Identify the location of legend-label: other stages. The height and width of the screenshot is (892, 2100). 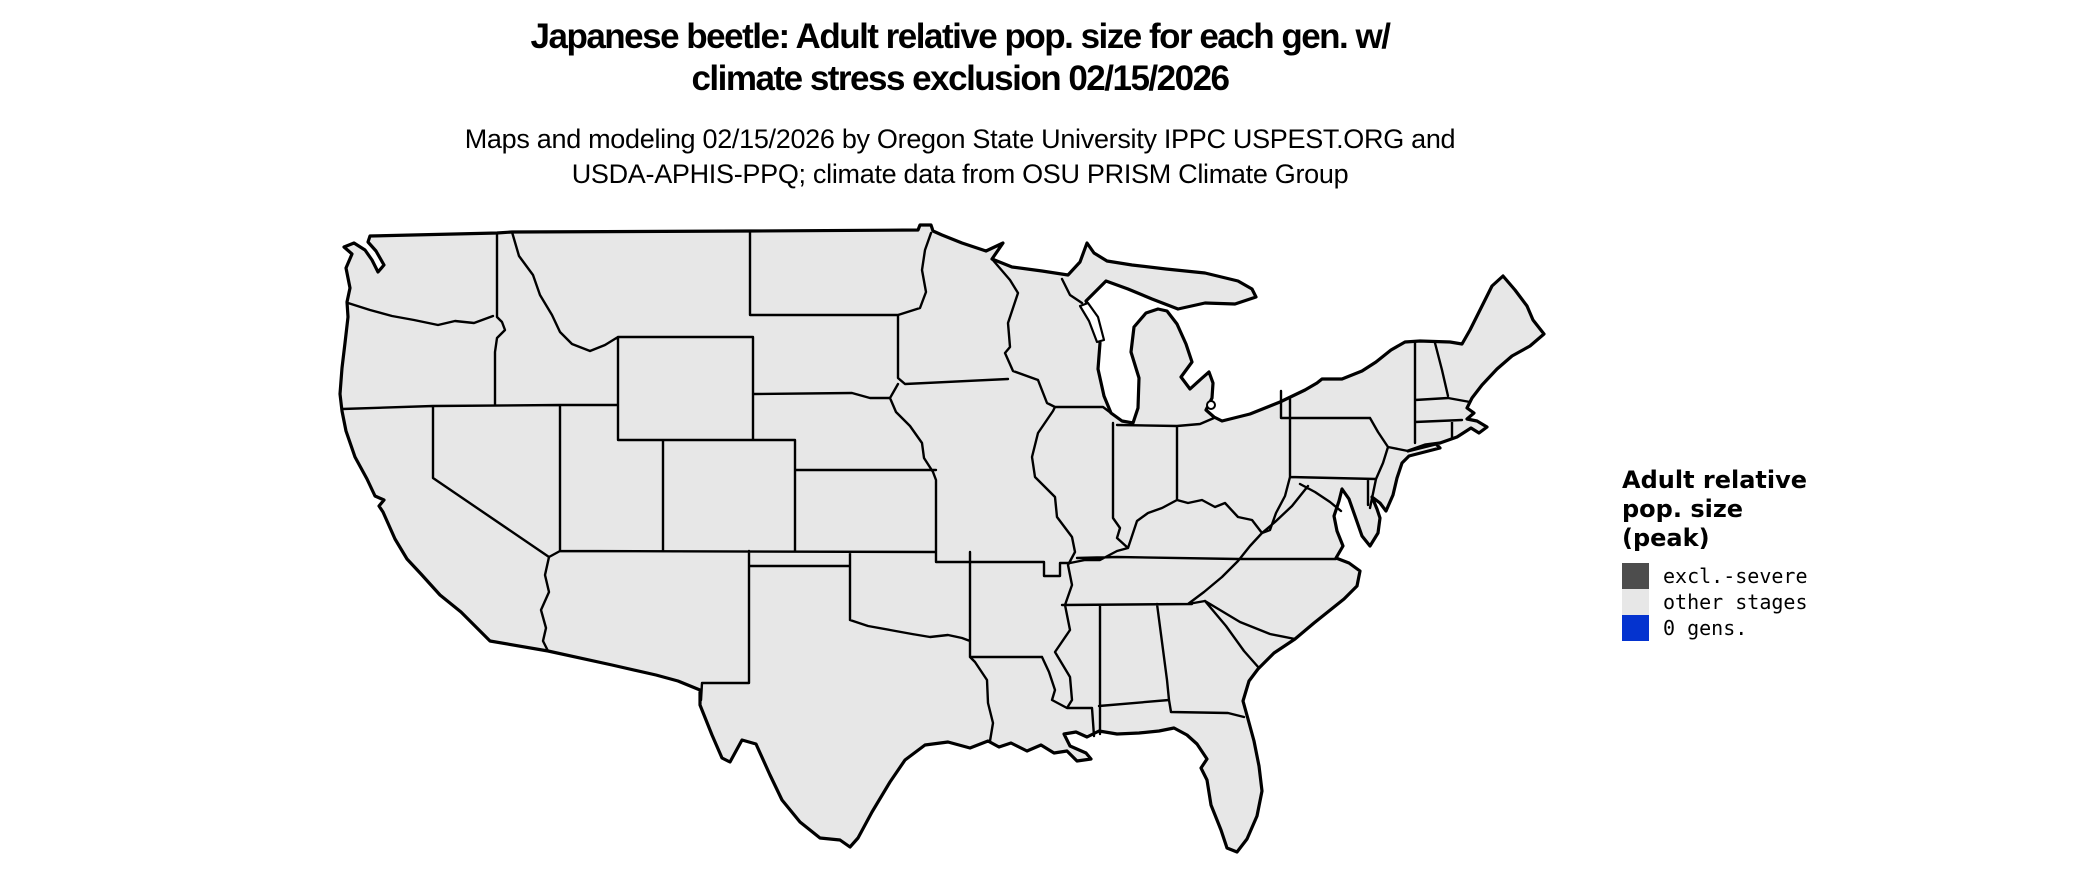
(1735, 602).